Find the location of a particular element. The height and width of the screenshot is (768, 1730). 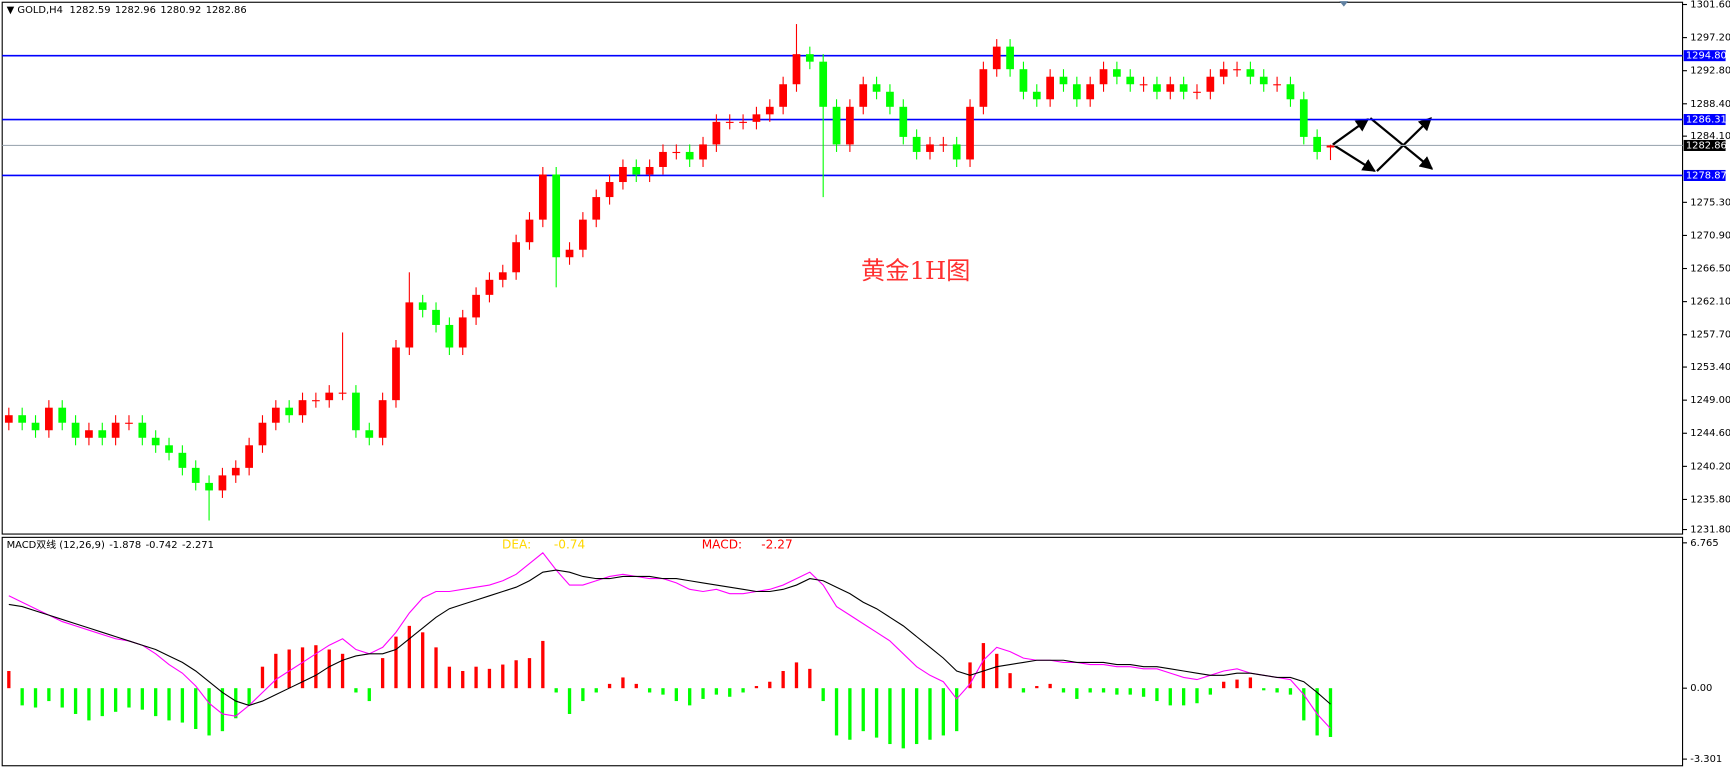

macd-header-dif: -1.878 is located at coordinates (125, 545).